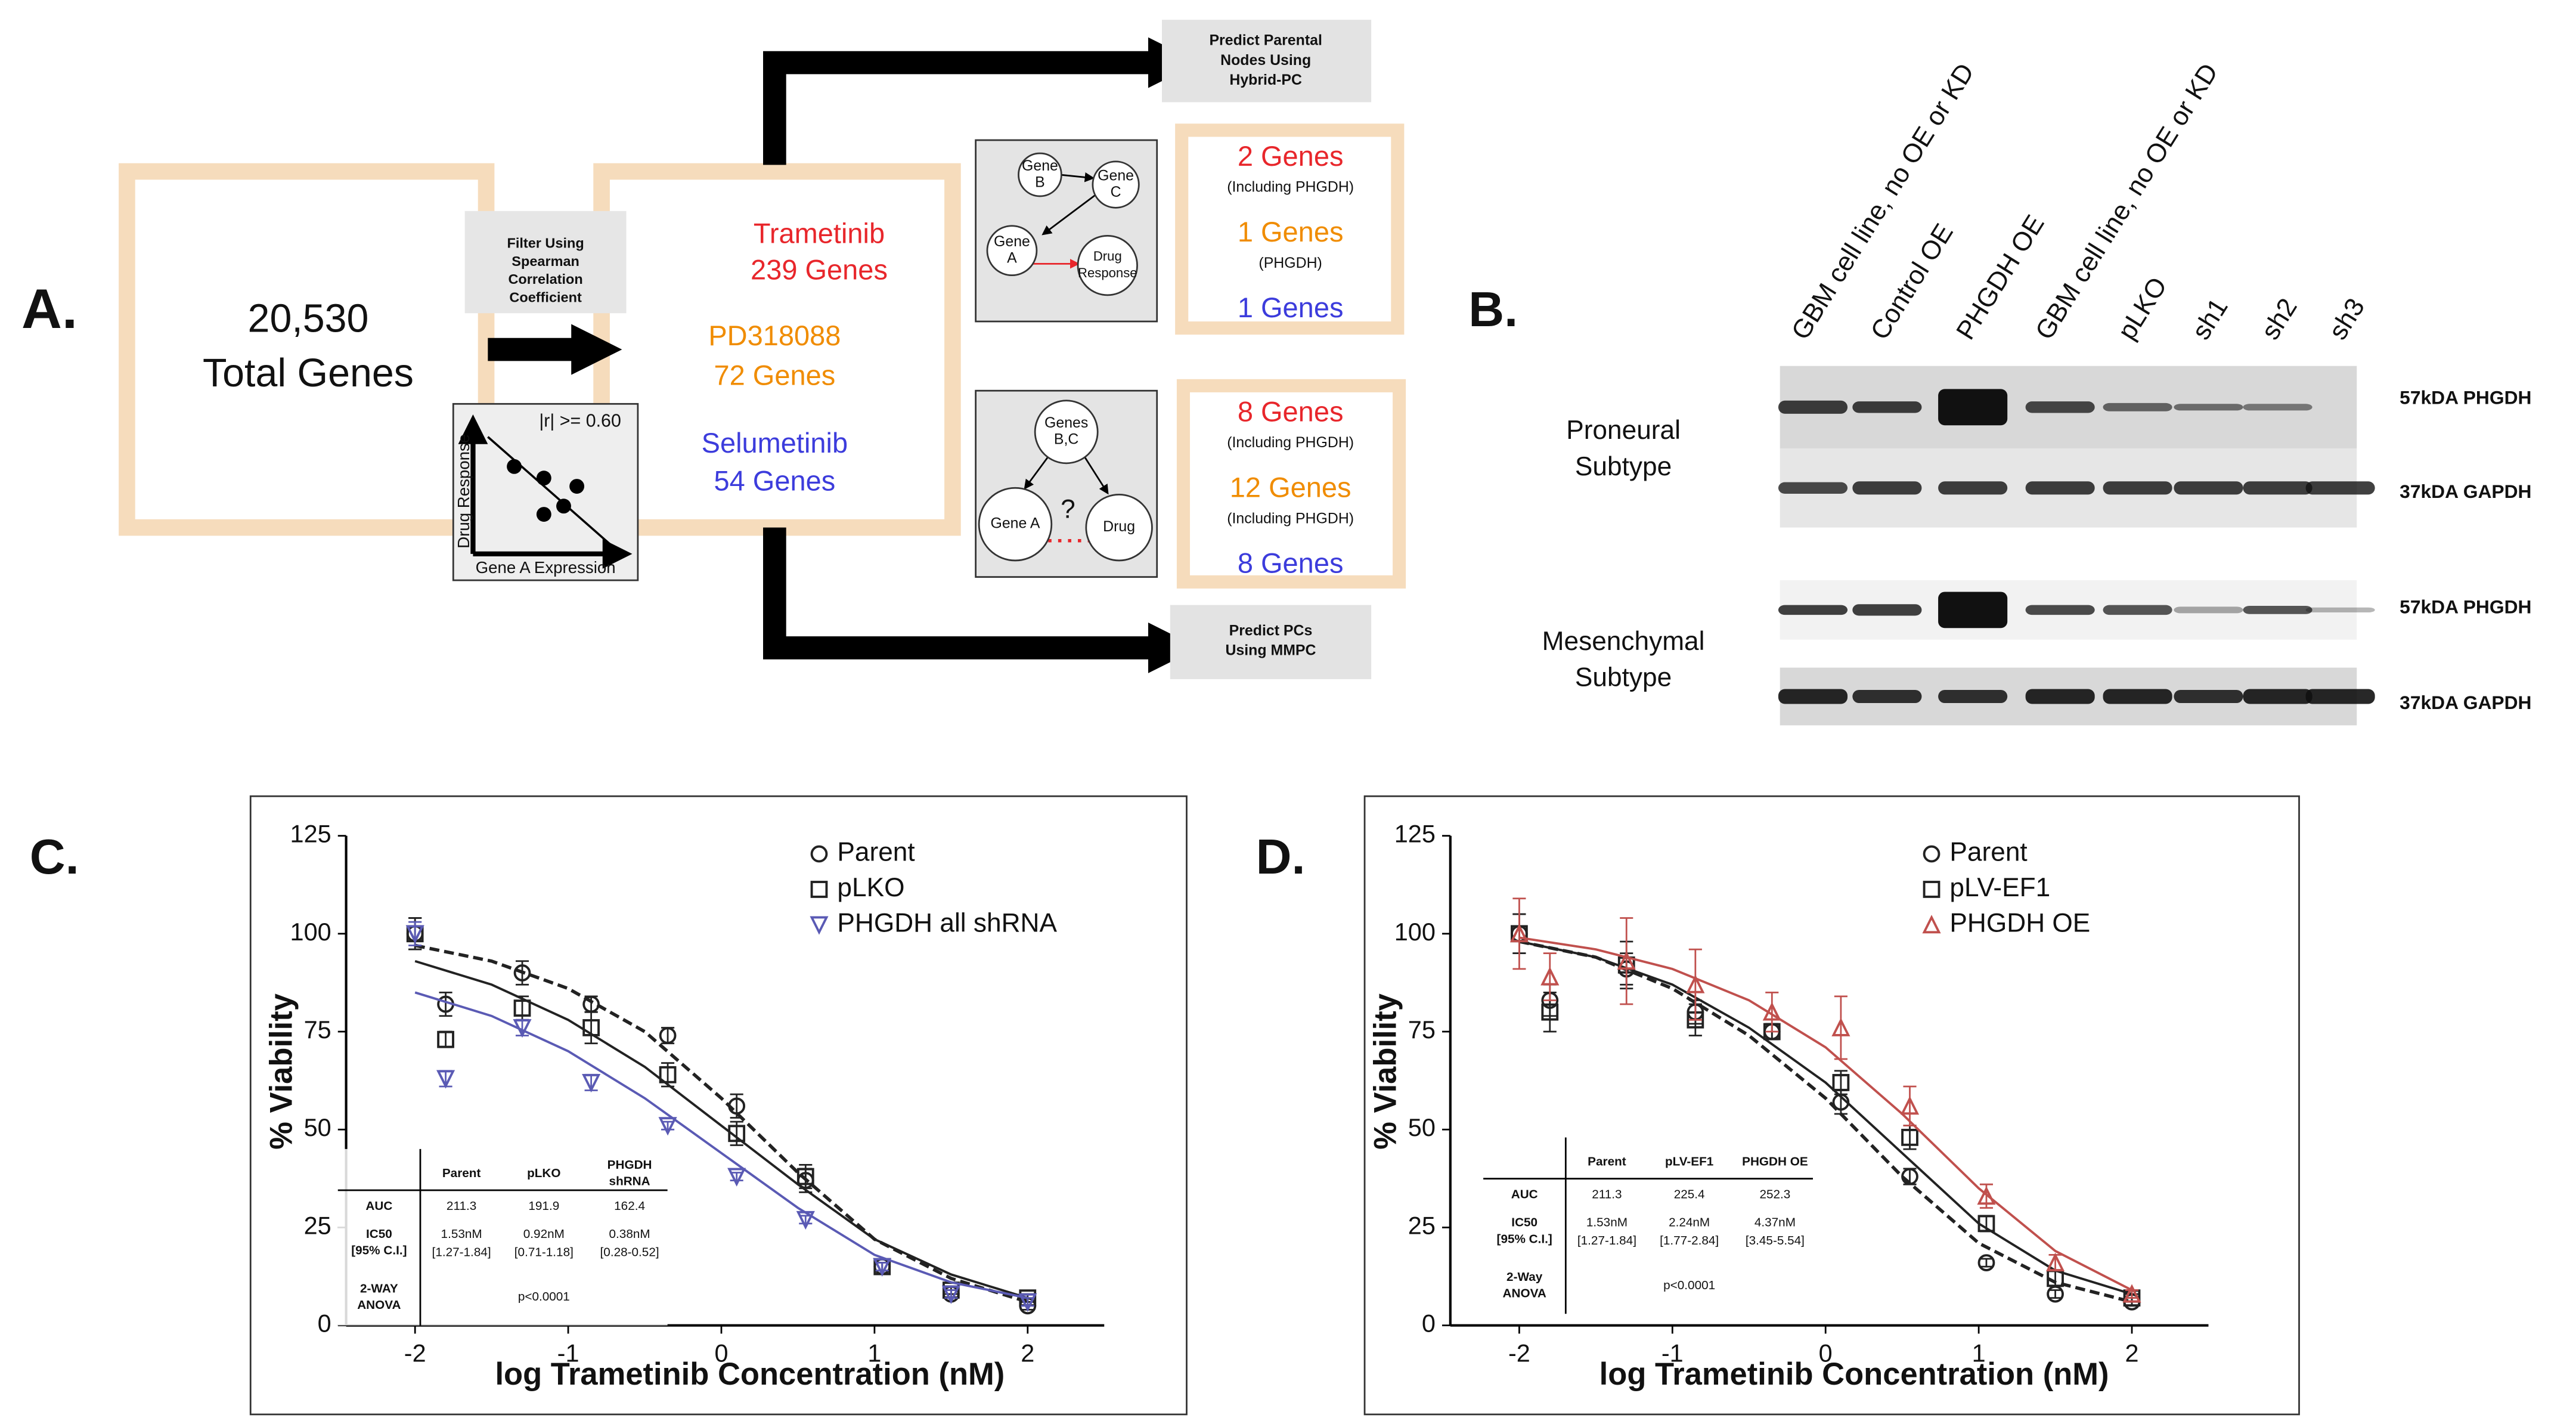  Describe the element at coordinates (1524, 1195) in the screenshot. I see `table-row-label: AUC` at that location.